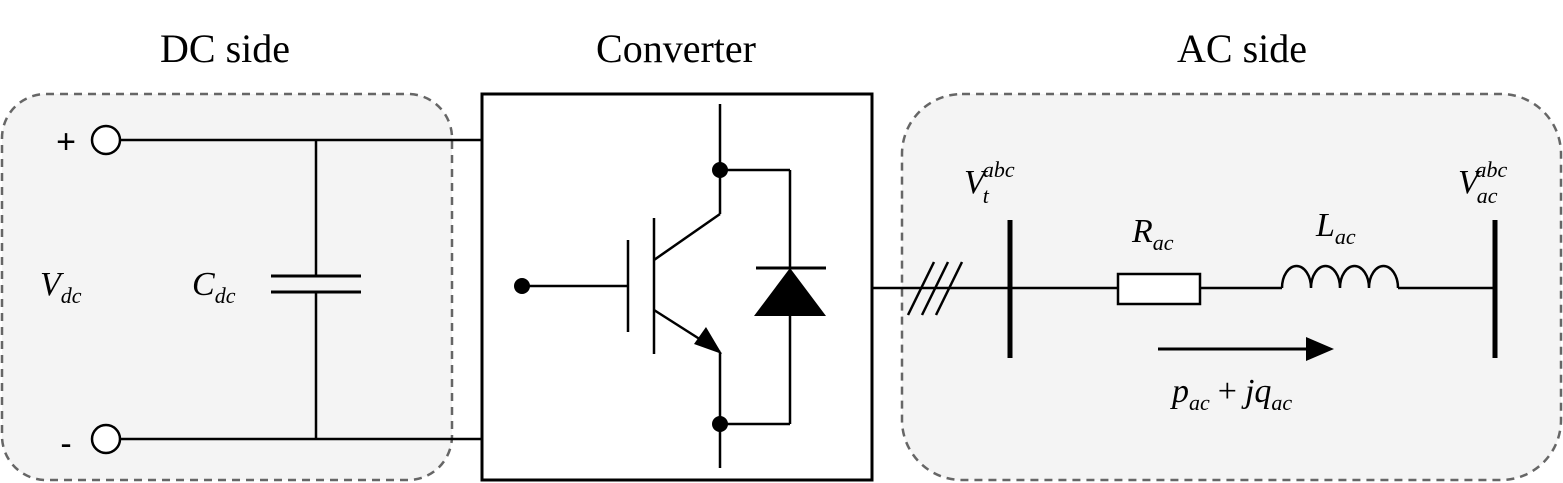 The height and width of the screenshot is (483, 1563). What do you see at coordinates (773, 297) in the screenshot?
I see `diode-symbol` at bounding box center [773, 297].